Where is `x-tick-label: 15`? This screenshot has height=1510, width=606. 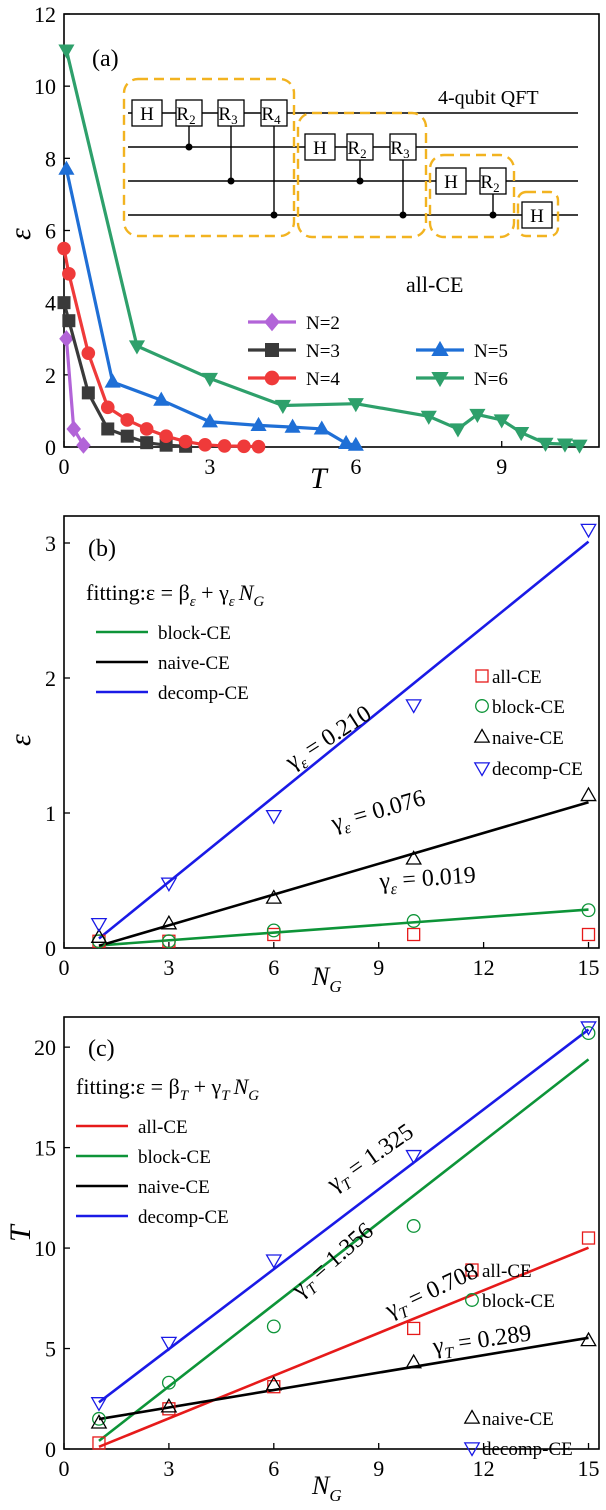 x-tick-label: 15 is located at coordinates (589, 967).